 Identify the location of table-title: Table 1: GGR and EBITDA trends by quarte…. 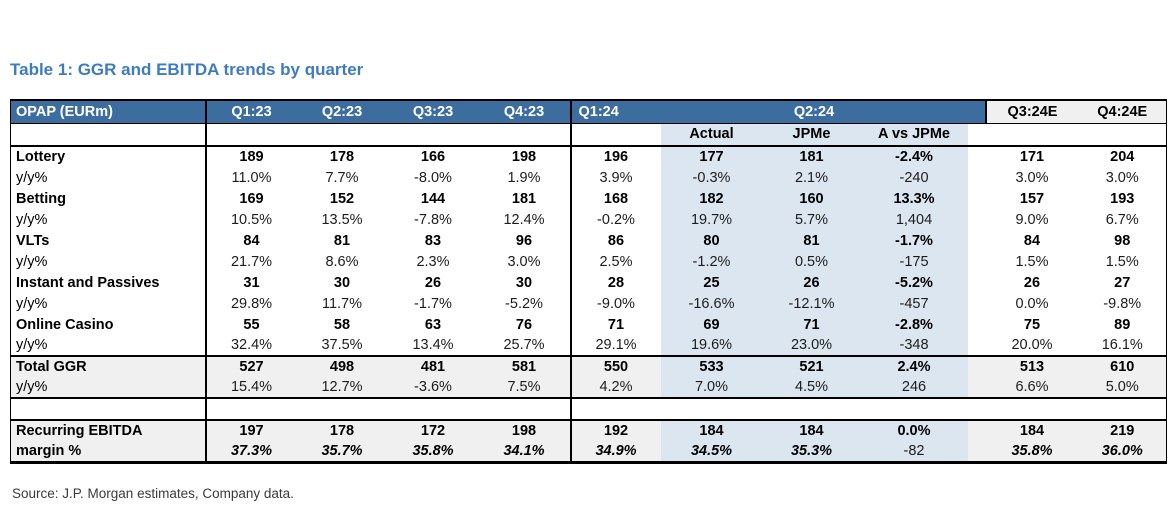
(187, 69).